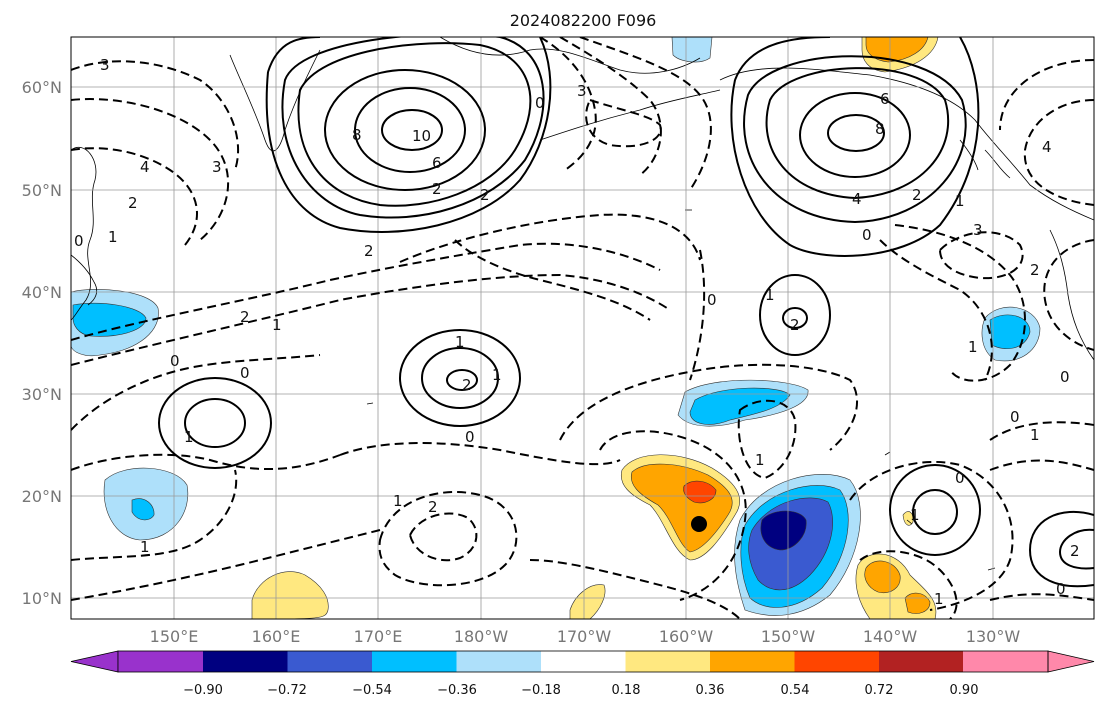  I want to click on colorbar-tick-label: −0.72, so click(287, 690).